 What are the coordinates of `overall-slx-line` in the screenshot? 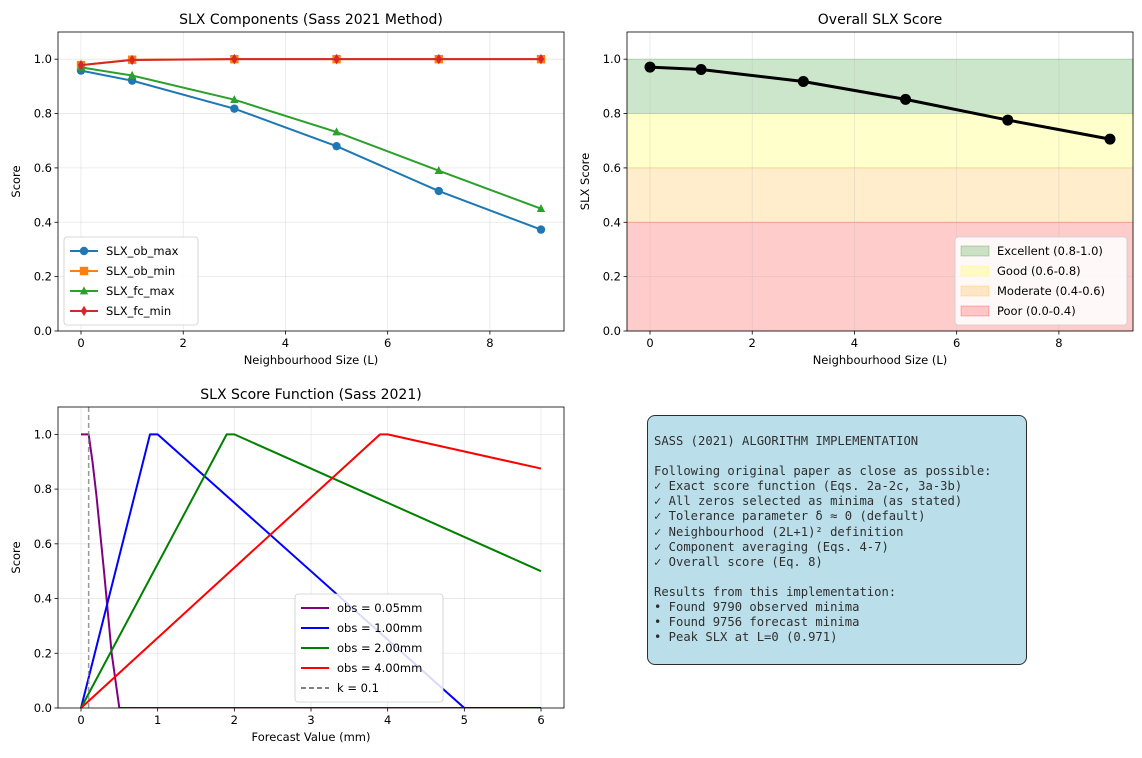 It's located at (880, 103).